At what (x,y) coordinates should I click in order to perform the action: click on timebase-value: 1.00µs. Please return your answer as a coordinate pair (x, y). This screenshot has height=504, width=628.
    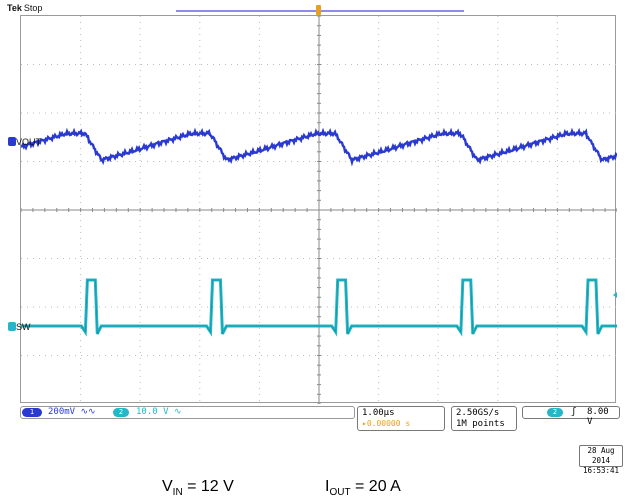
    Looking at the image, I should click on (378, 413).